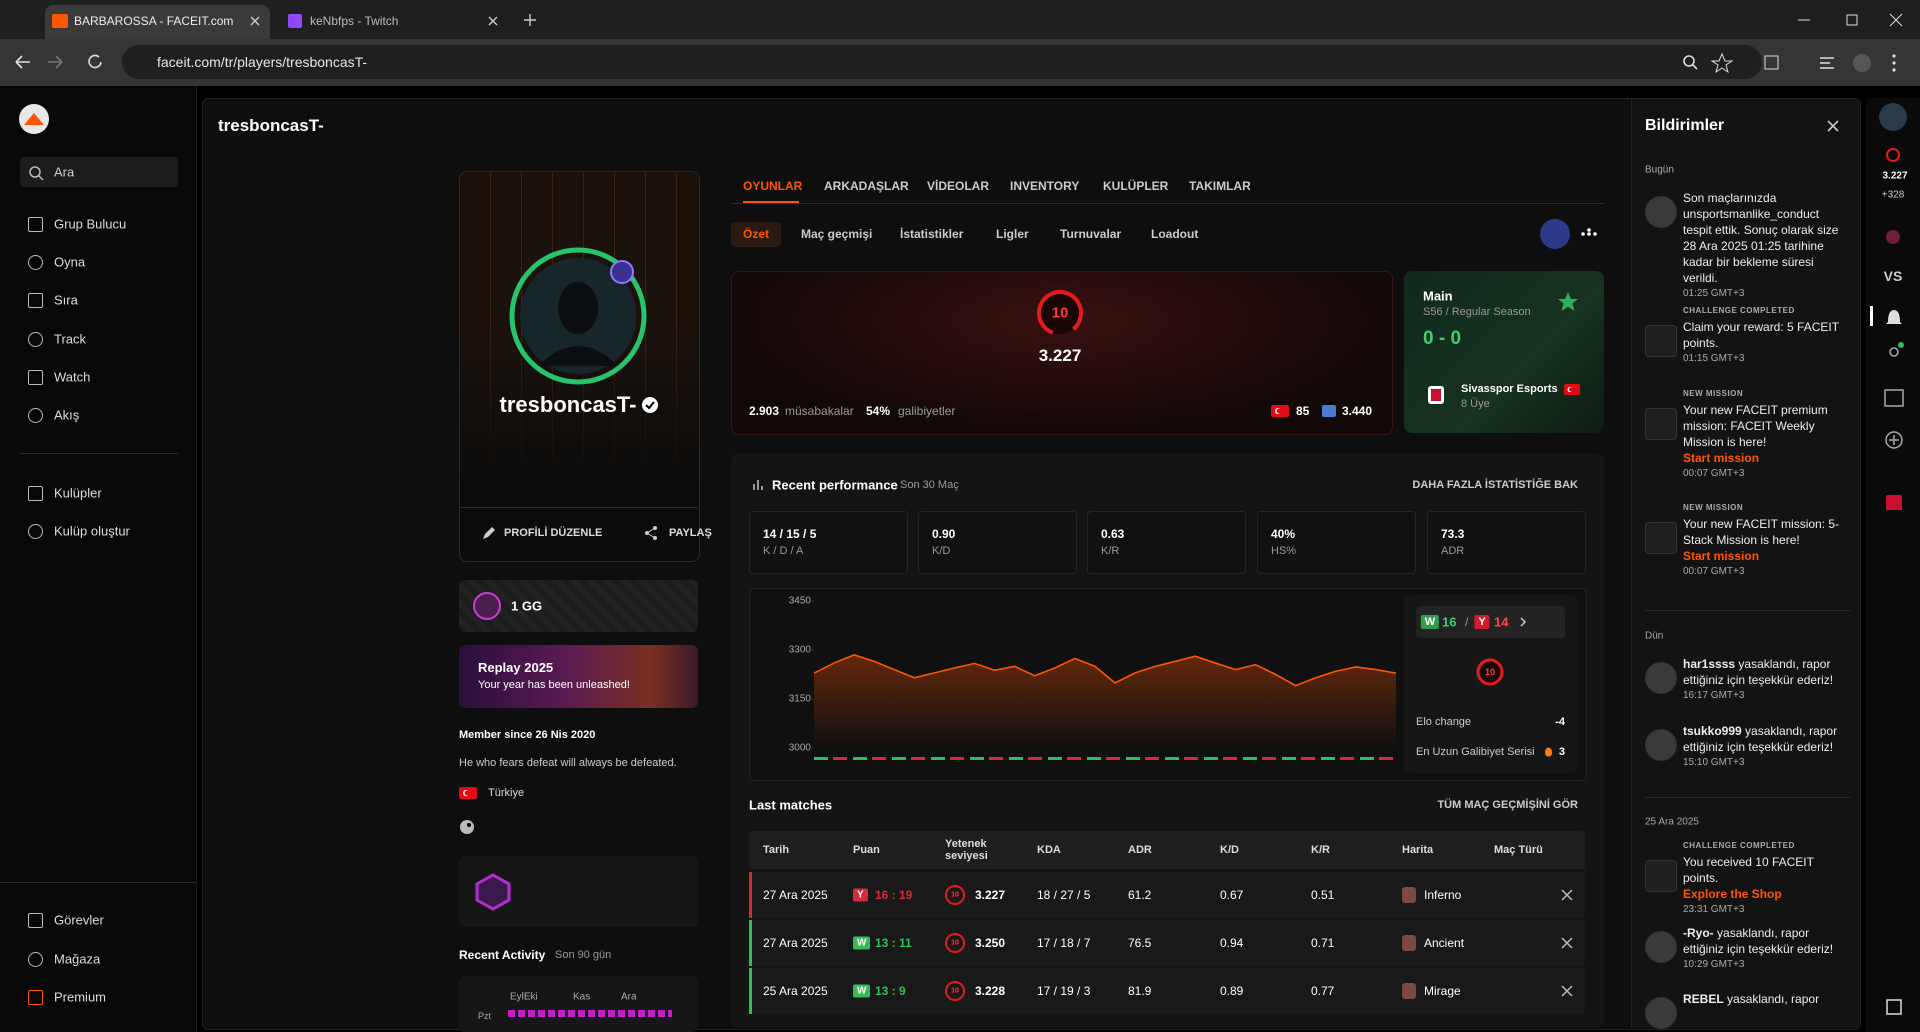 The image size is (1920, 1032). What do you see at coordinates (59, 62) in the screenshot?
I see `nav-buttons` at bounding box center [59, 62].